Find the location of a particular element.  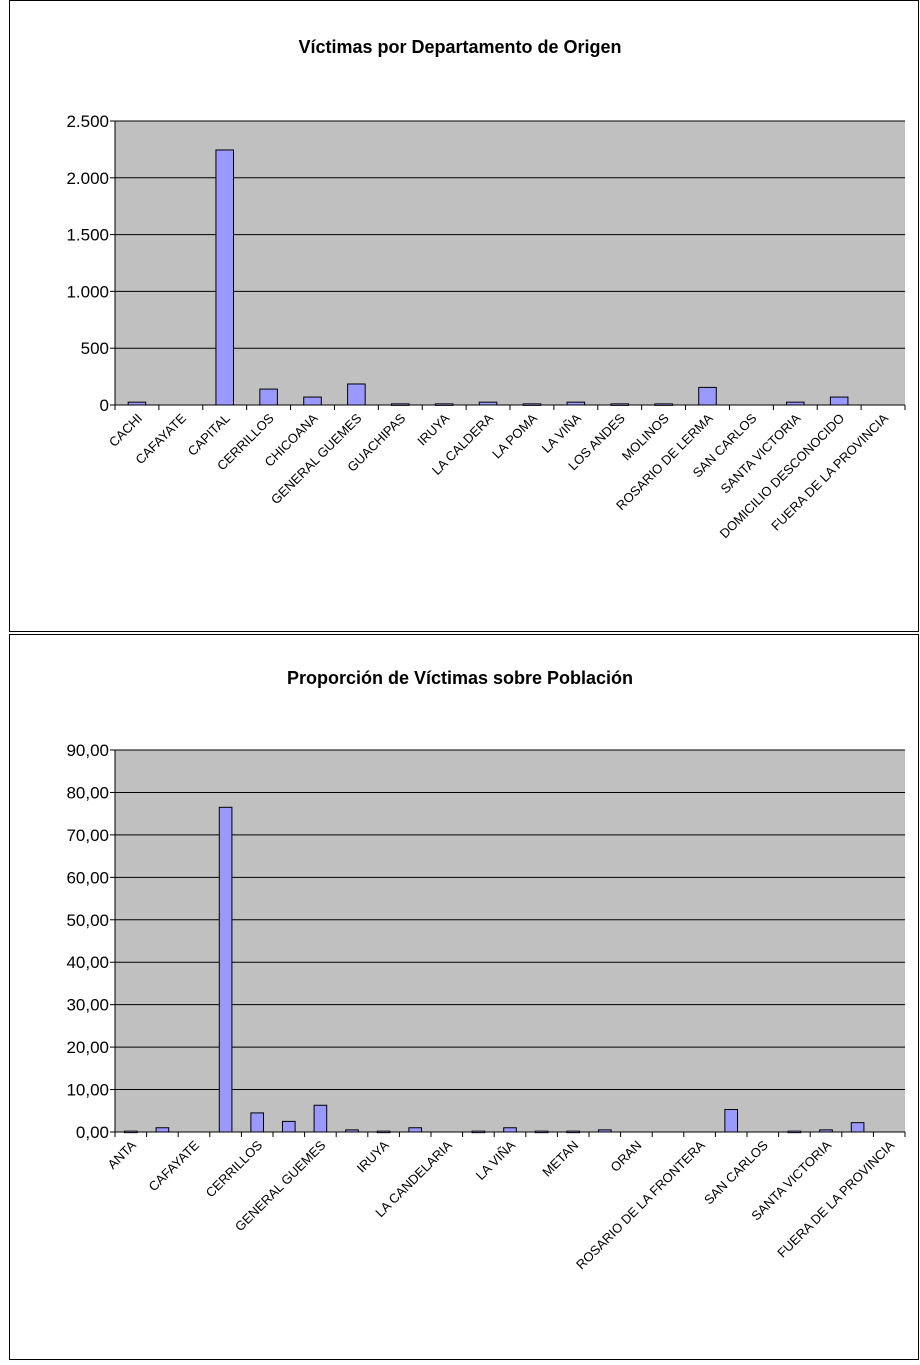

y-tick-label: 90,00 is located at coordinates (87, 750).